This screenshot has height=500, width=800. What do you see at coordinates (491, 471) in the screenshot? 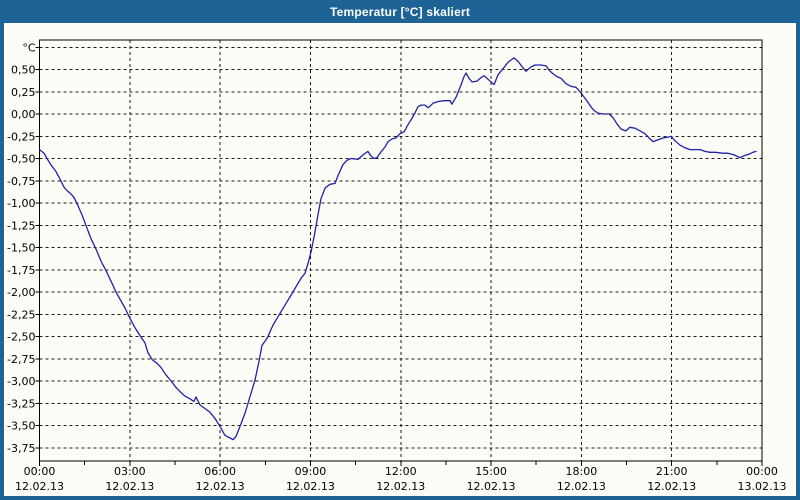
I see `x-tick-time-label: 15:00` at bounding box center [491, 471].